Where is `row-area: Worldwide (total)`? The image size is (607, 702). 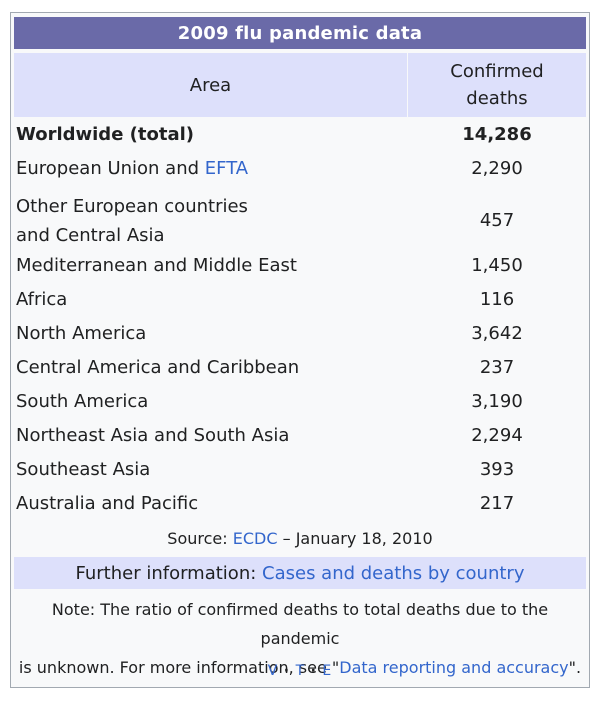 row-area: Worldwide (total) is located at coordinates (105, 134).